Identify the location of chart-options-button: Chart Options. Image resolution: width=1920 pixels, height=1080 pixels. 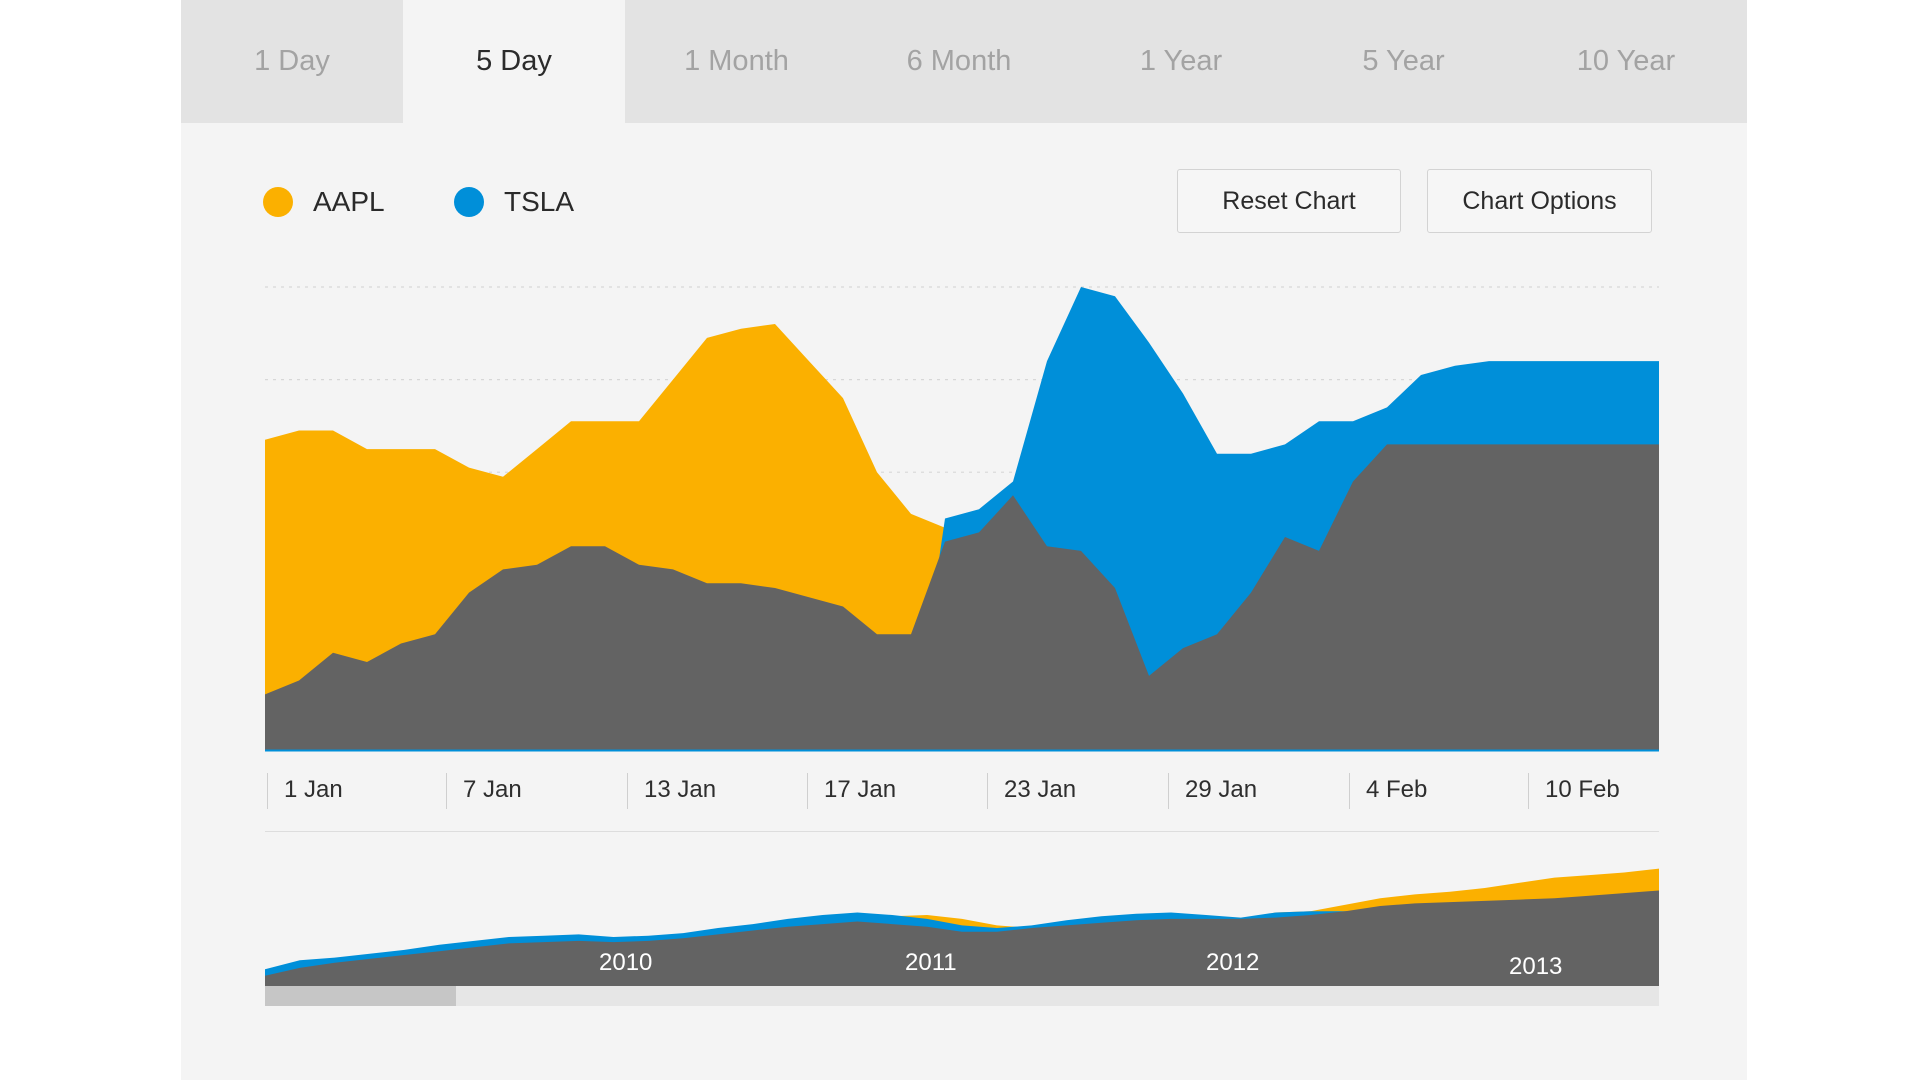
(1539, 201).